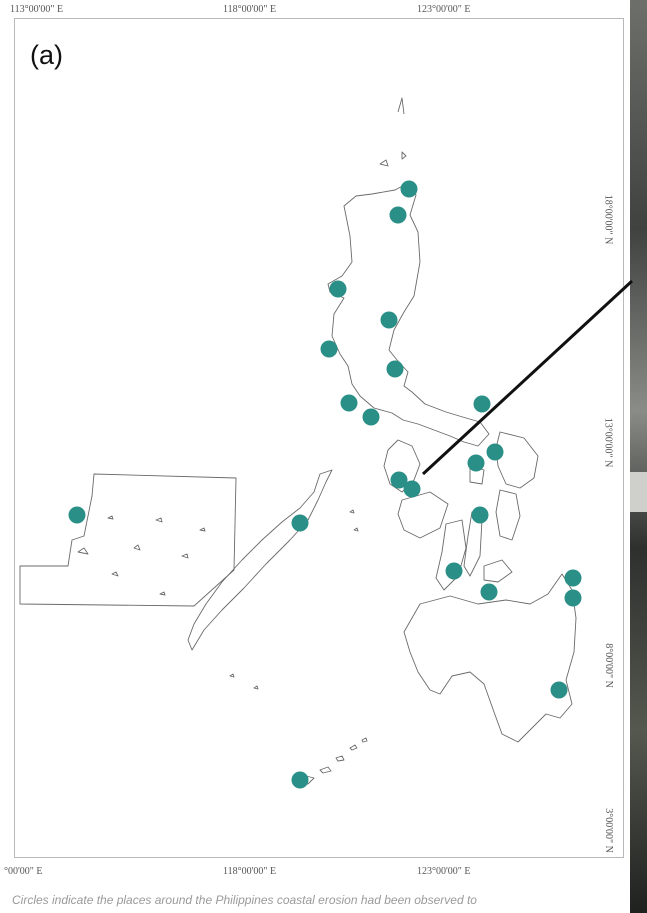 The image size is (647, 913). I want to click on bottom-lon-label-2: 118°00'00" E, so click(250, 871).